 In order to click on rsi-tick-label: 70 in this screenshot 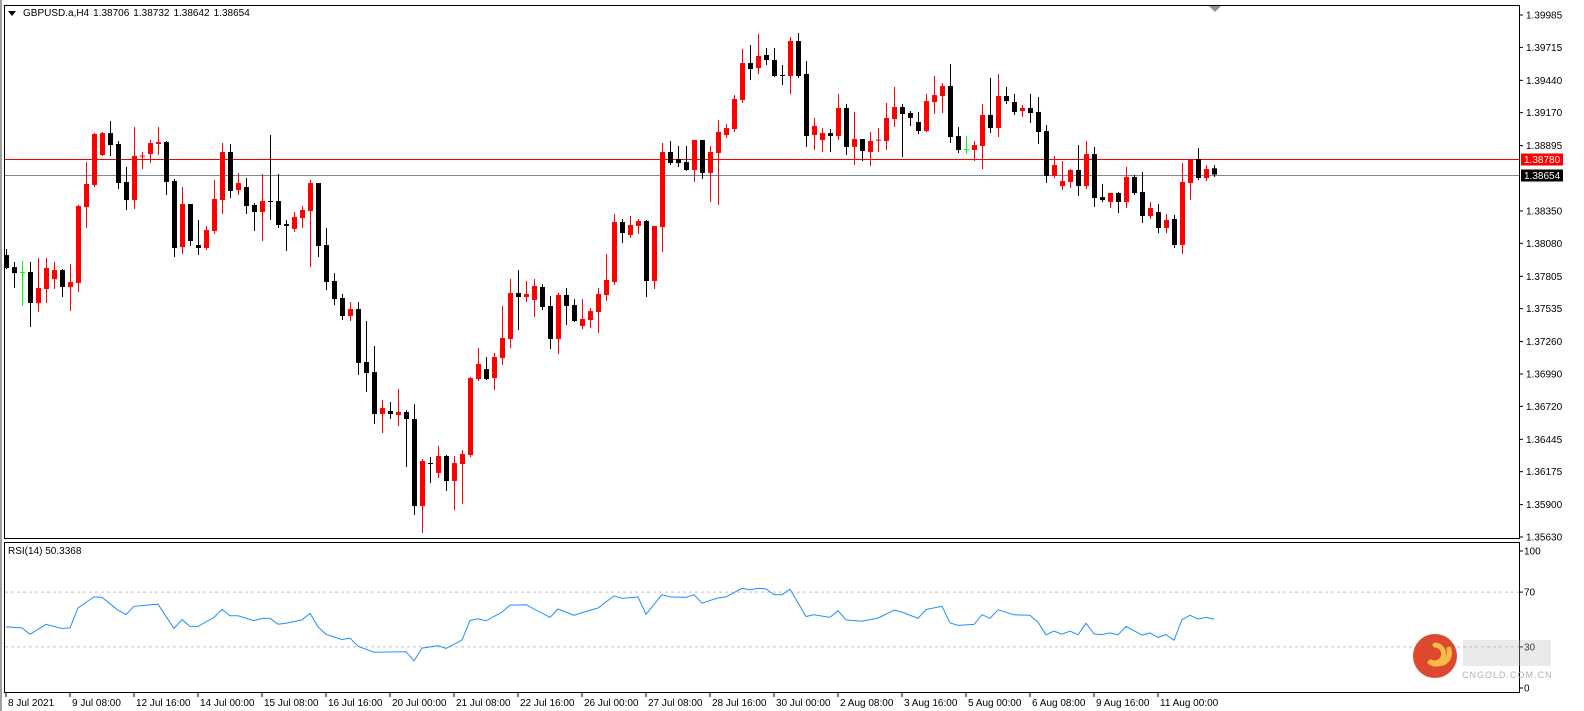, I will do `click(1530, 593)`.